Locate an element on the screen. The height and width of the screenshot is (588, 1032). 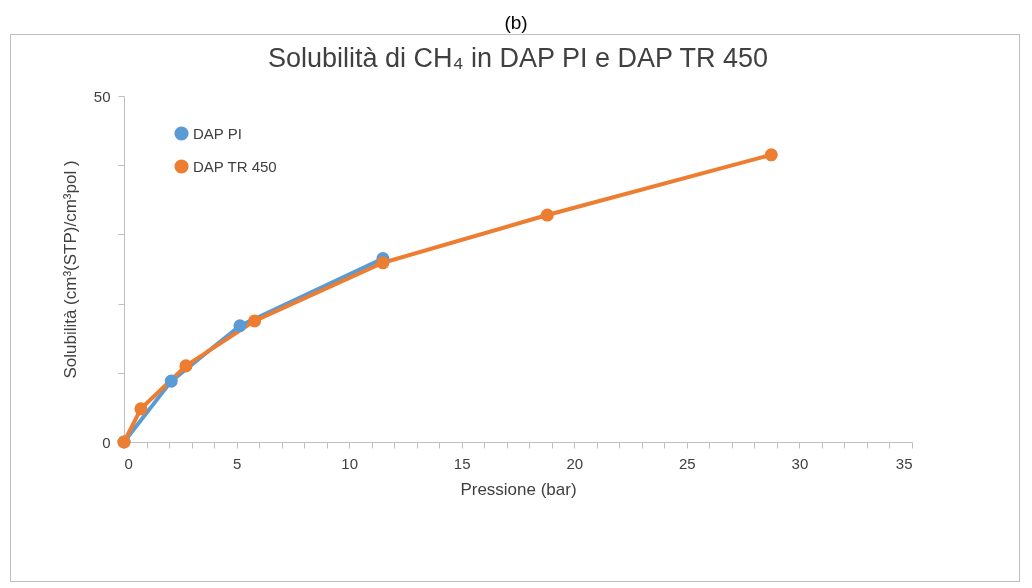
text: (b) is located at coordinates (516, 22).